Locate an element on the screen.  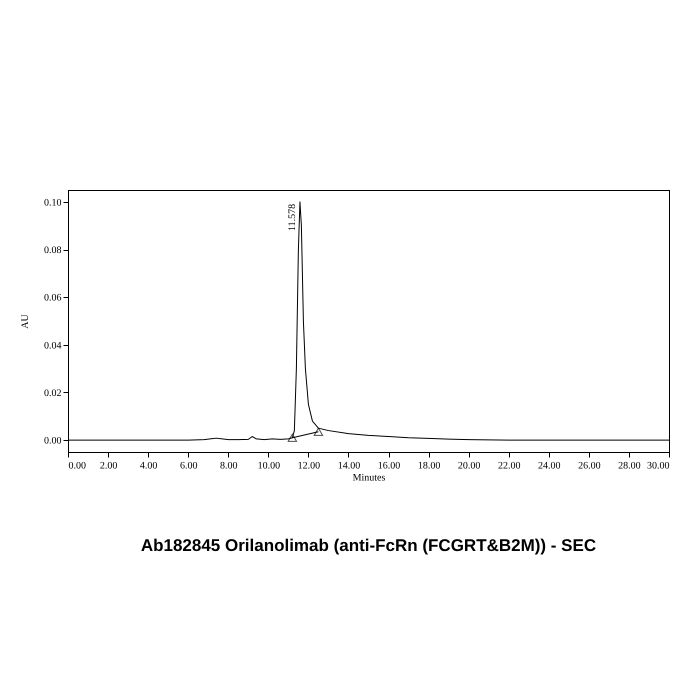
x-tick-label: 14.00 is located at coordinates (349, 466).